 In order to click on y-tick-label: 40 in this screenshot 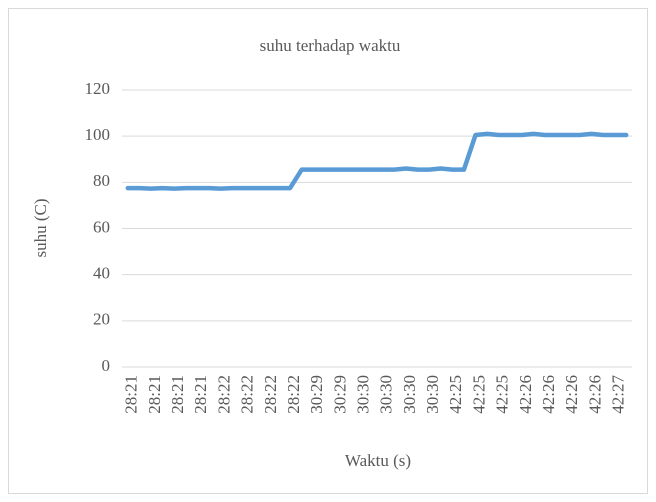, I will do `click(101, 273)`.